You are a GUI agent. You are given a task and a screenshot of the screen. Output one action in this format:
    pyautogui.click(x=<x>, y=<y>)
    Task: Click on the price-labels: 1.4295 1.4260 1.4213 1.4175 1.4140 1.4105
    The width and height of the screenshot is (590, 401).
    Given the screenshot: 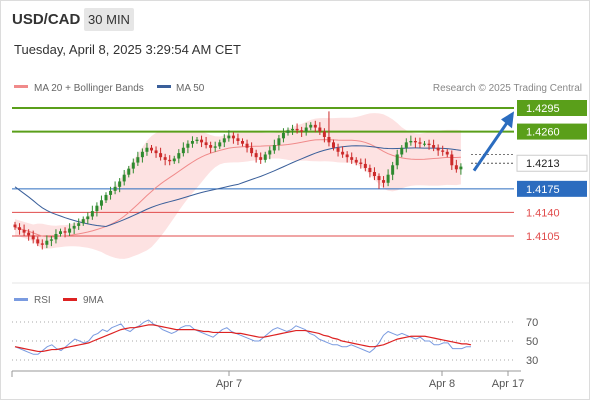 What is the action you would take?
    pyautogui.click(x=552, y=171)
    